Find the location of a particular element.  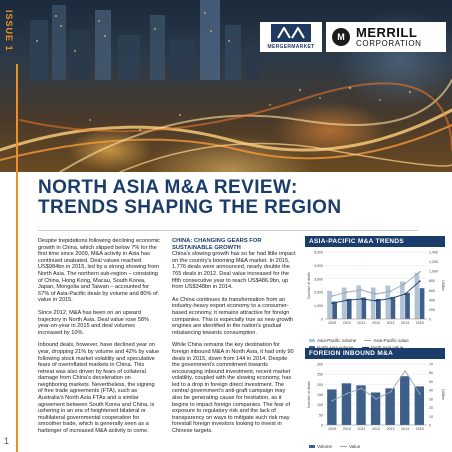

legend-item: Volume is located at coordinates (320, 446).